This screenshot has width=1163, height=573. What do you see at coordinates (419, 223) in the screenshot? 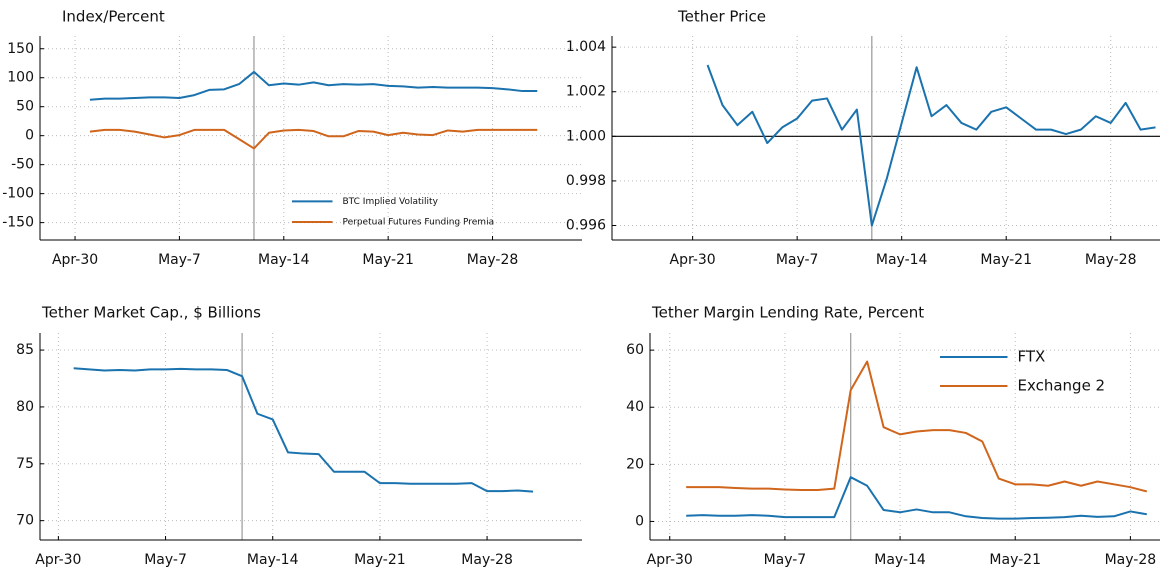
I see `legend-label: Perpetual Futures Funding Premia` at bounding box center [419, 223].